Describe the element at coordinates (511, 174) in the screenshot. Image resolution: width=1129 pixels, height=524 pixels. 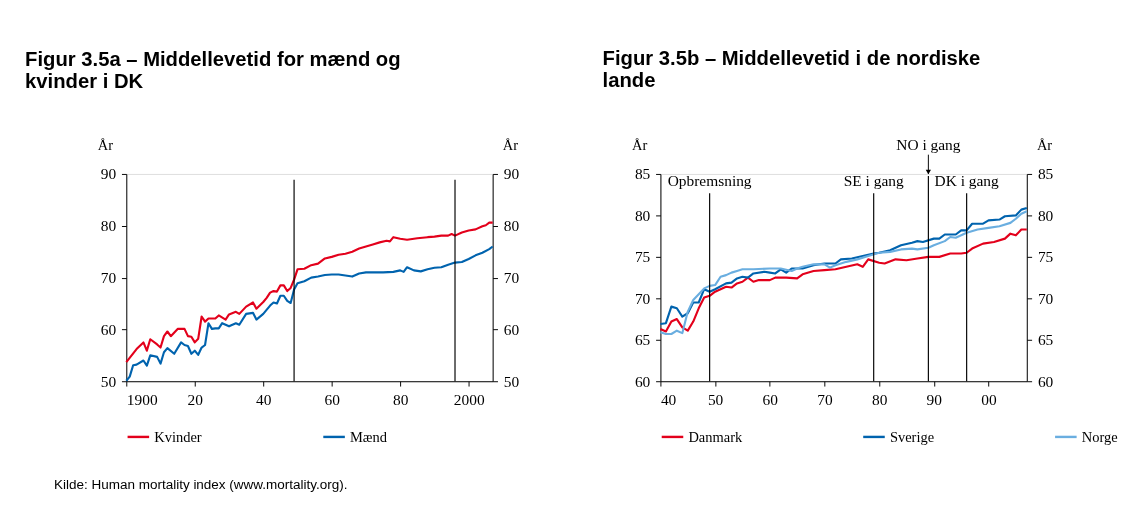
I see `y2-tick-label: 90` at that location.